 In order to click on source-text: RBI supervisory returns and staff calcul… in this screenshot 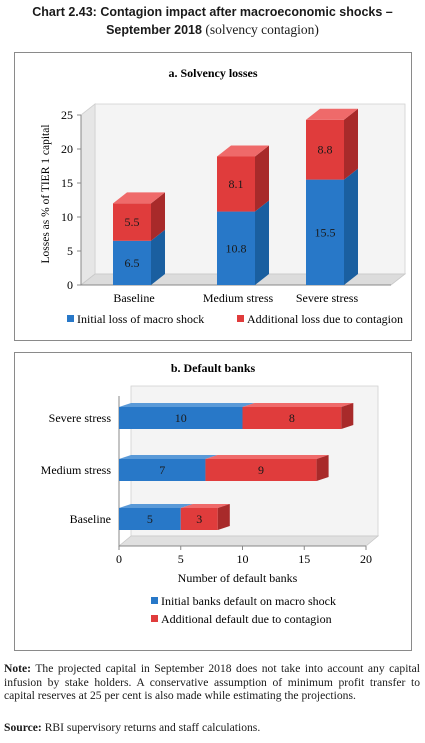, I will do `click(152, 727)`.